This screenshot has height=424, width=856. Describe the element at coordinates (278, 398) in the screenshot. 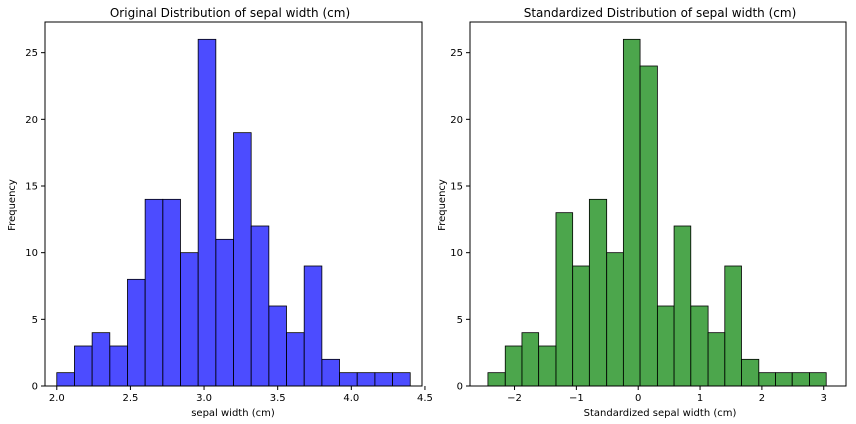

I see `original-x-tick-label: 3.5` at that location.